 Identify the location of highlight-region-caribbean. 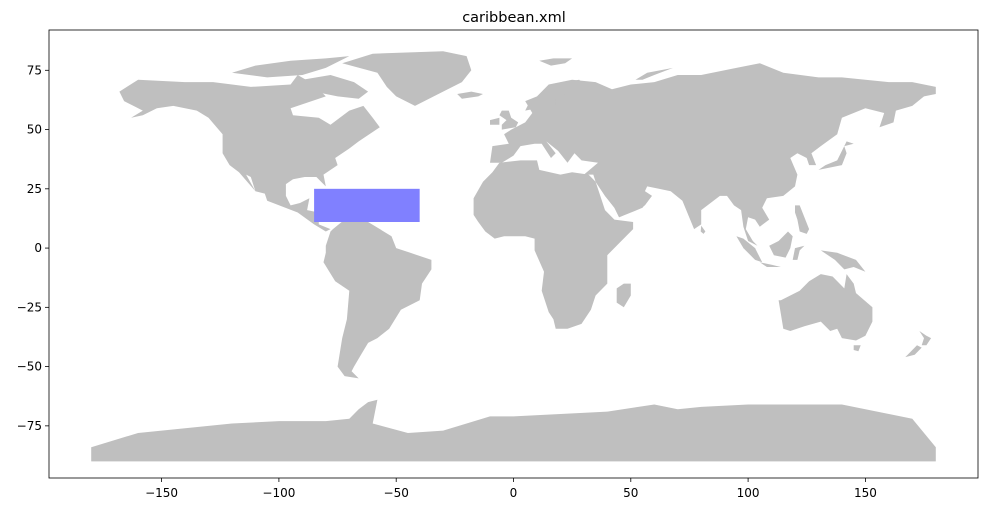
(367, 205).